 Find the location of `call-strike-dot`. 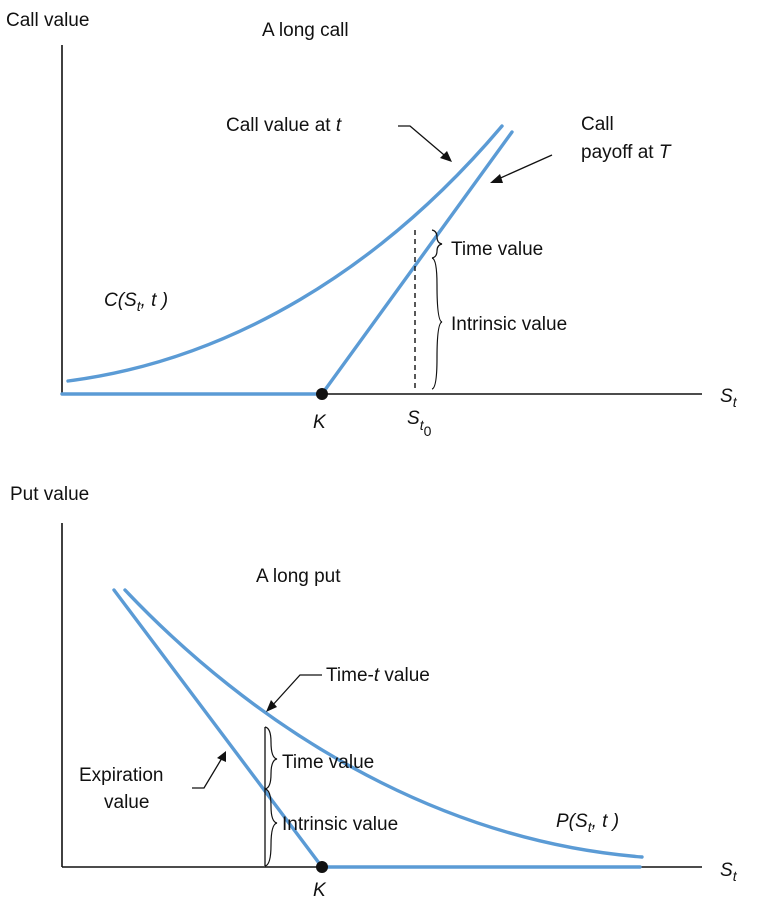

call-strike-dot is located at coordinates (322, 394).